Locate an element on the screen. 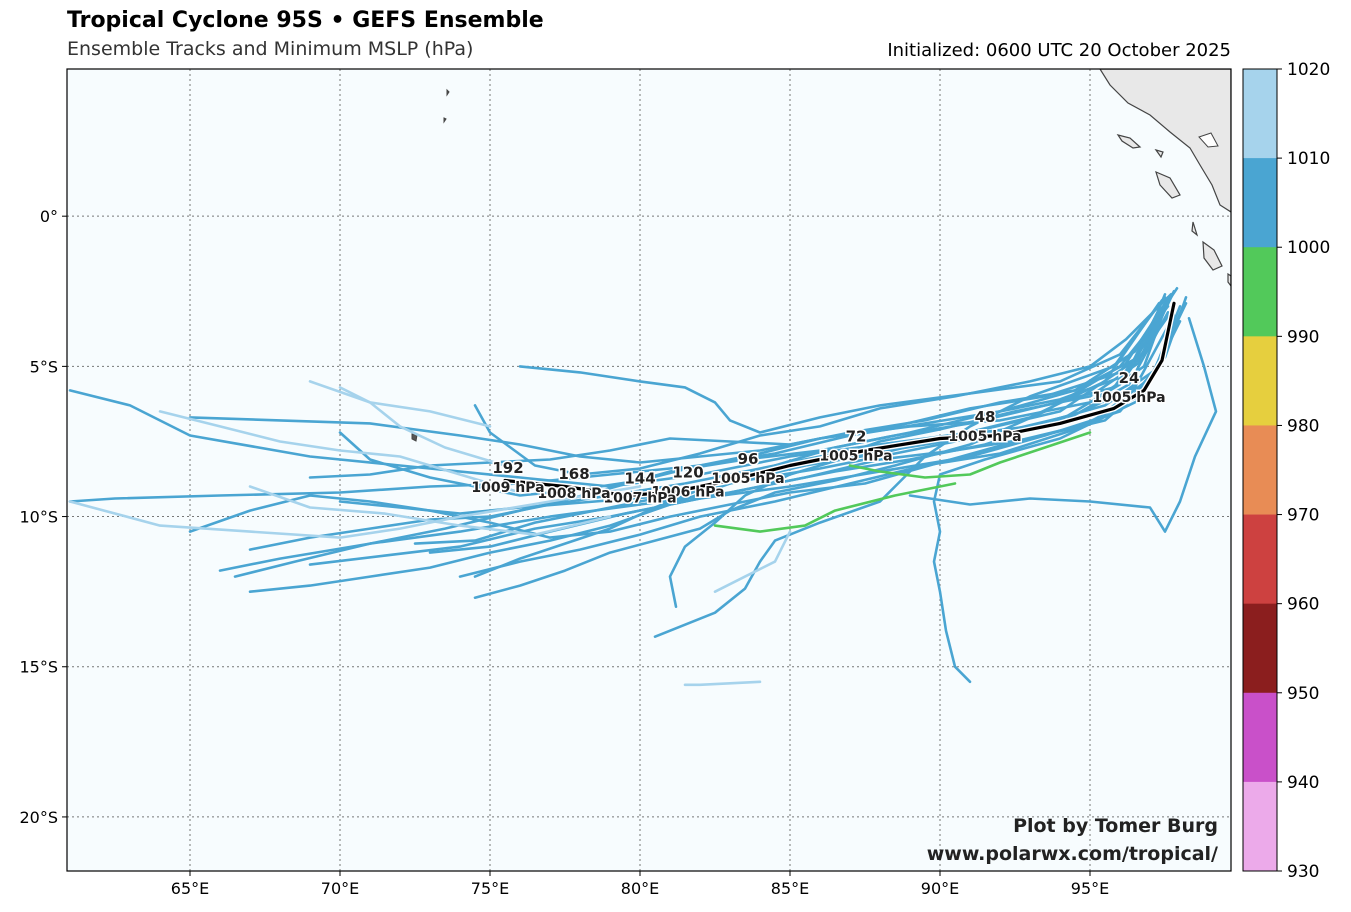 This screenshot has height=912, width=1351. forecast-hour-label: 192 is located at coordinates (507, 468).